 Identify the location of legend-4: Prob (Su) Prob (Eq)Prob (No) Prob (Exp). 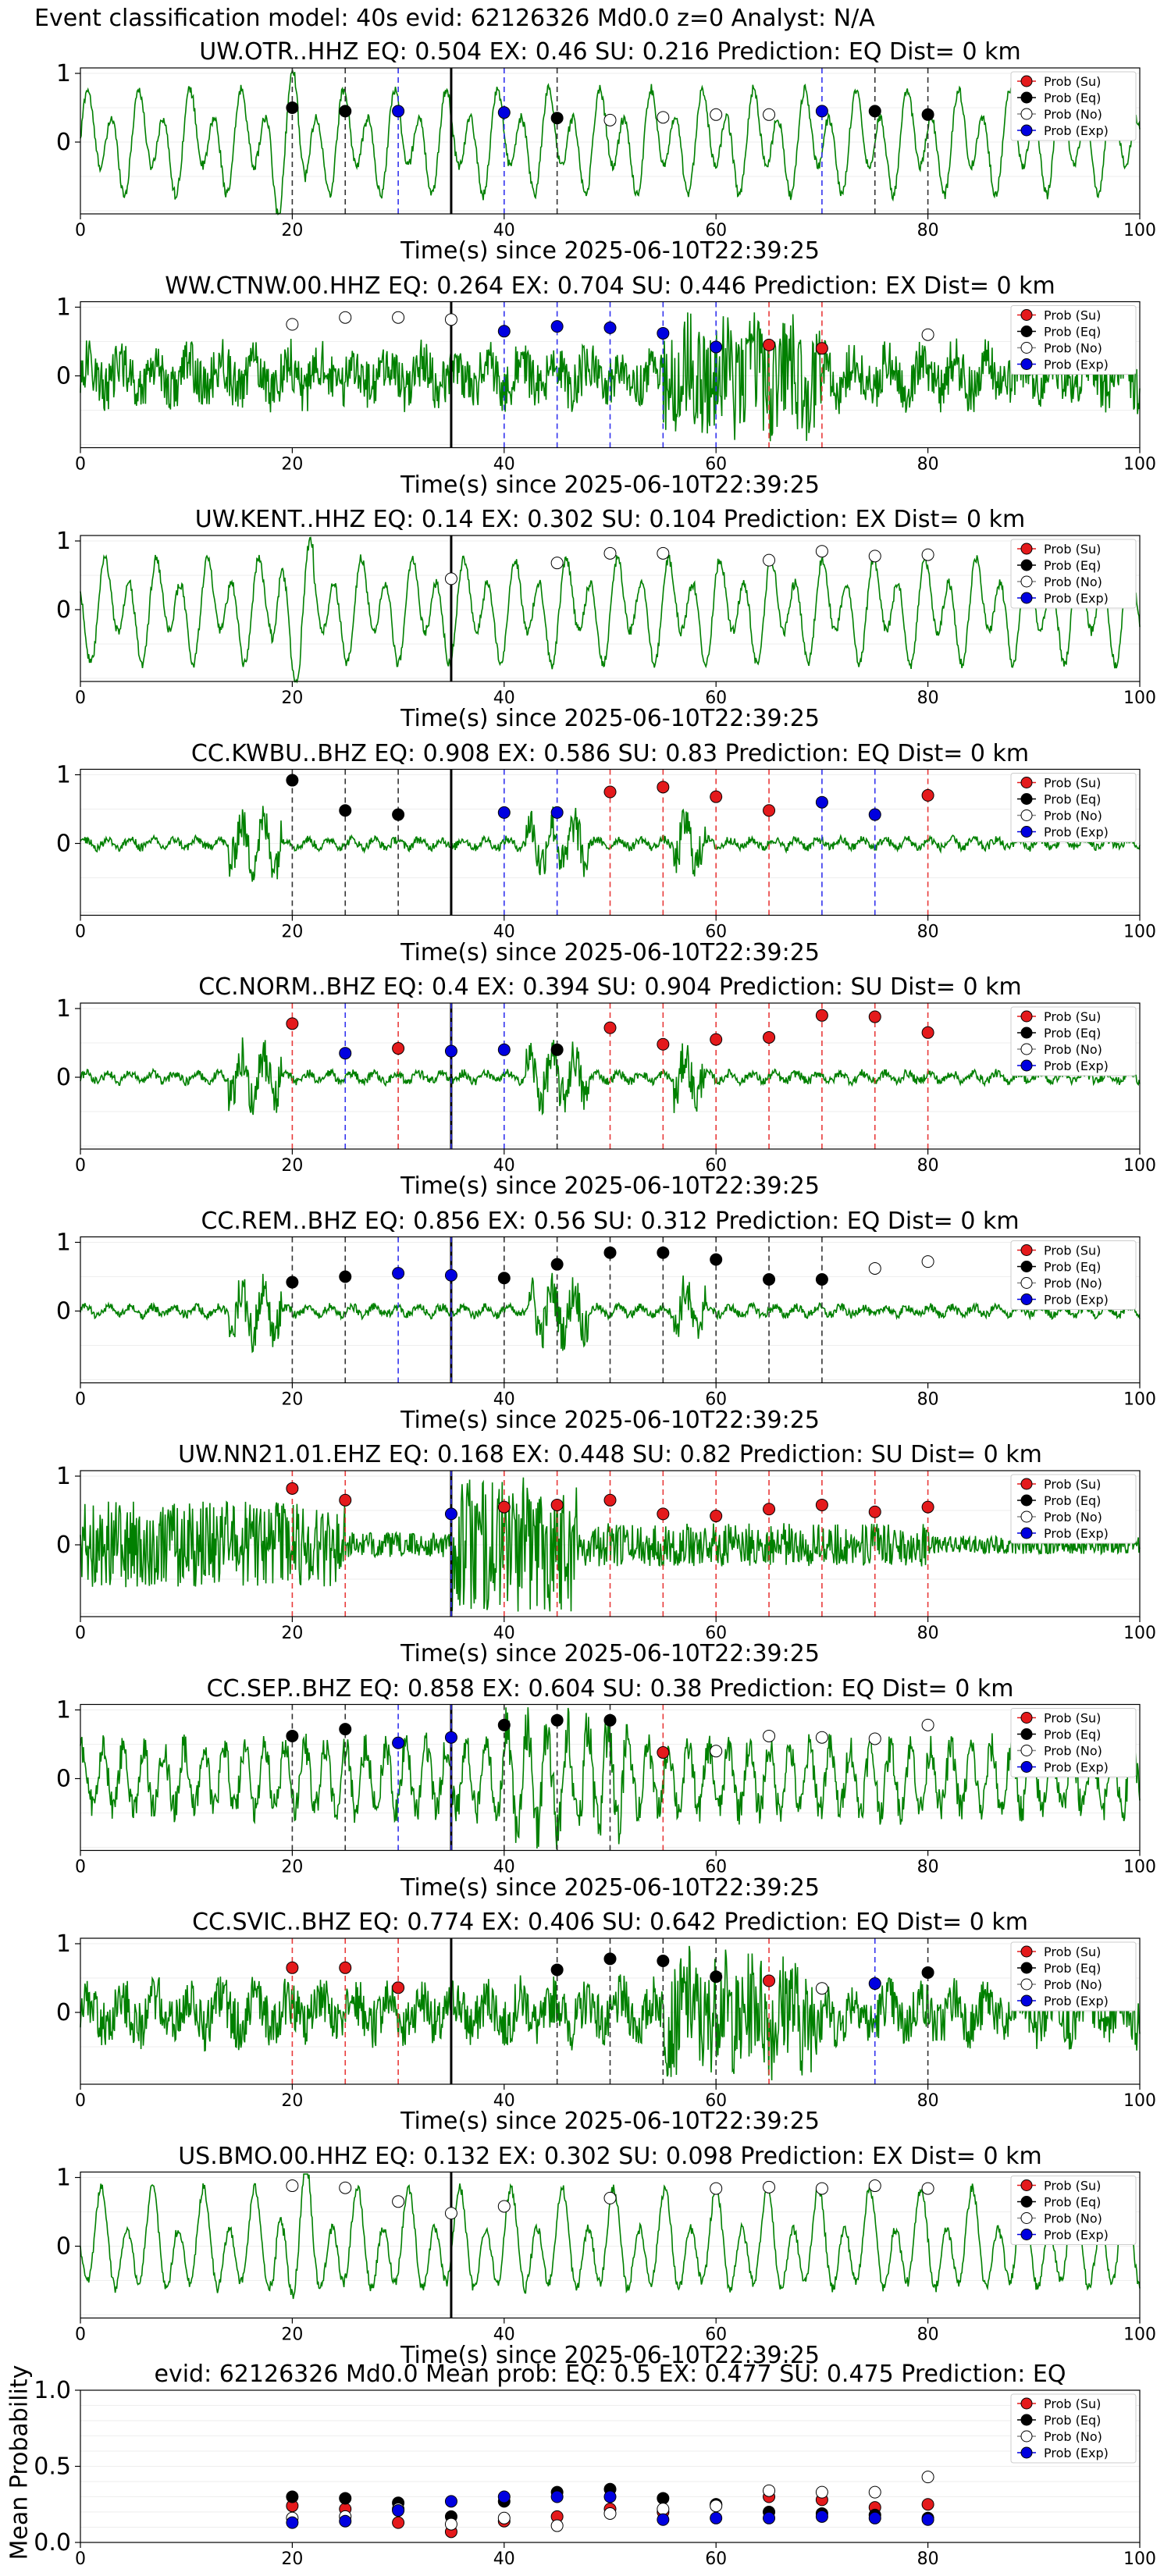
(1073, 1041).